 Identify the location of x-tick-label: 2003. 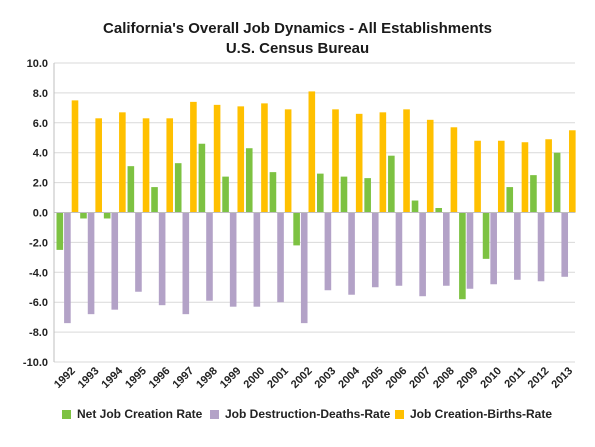
(326, 378).